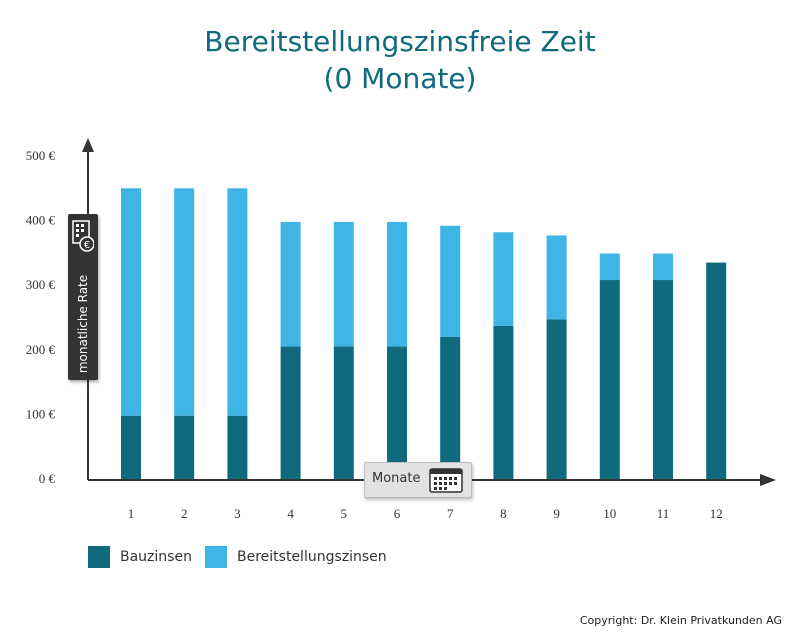  I want to click on x-axis-label: Monate, so click(396, 478).